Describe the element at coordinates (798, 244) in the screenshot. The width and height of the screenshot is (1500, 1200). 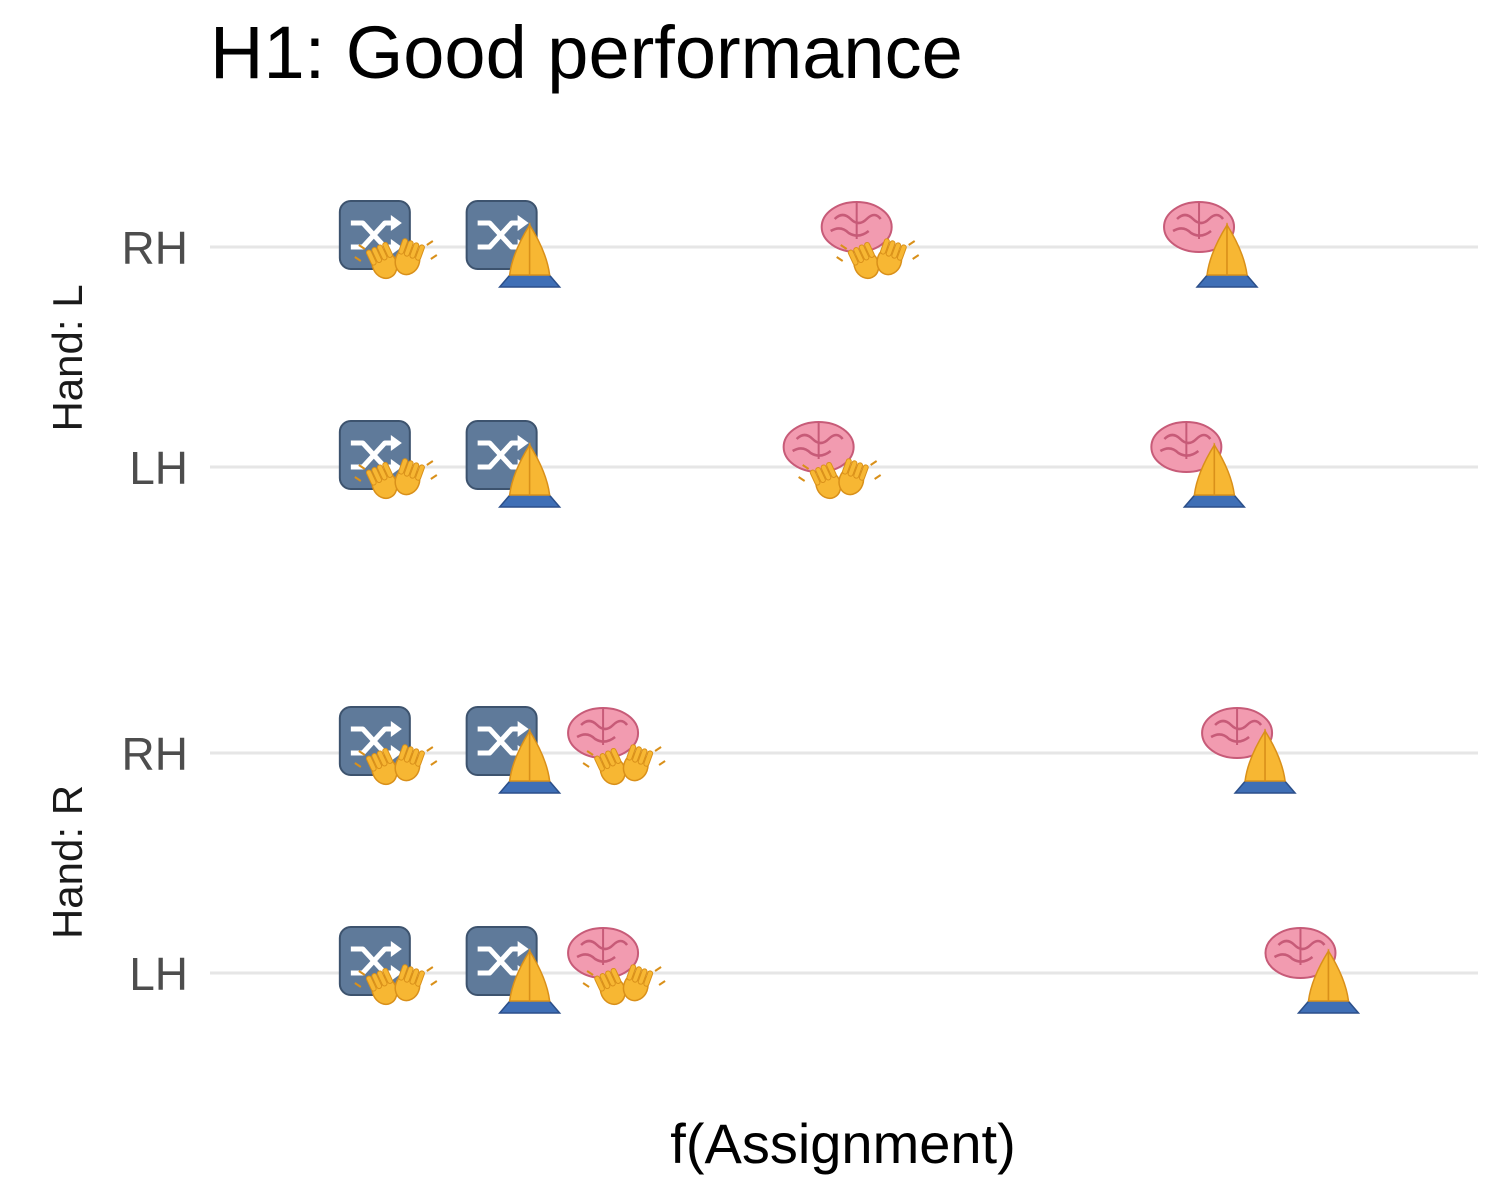
I see `row-points-l-rh` at that location.